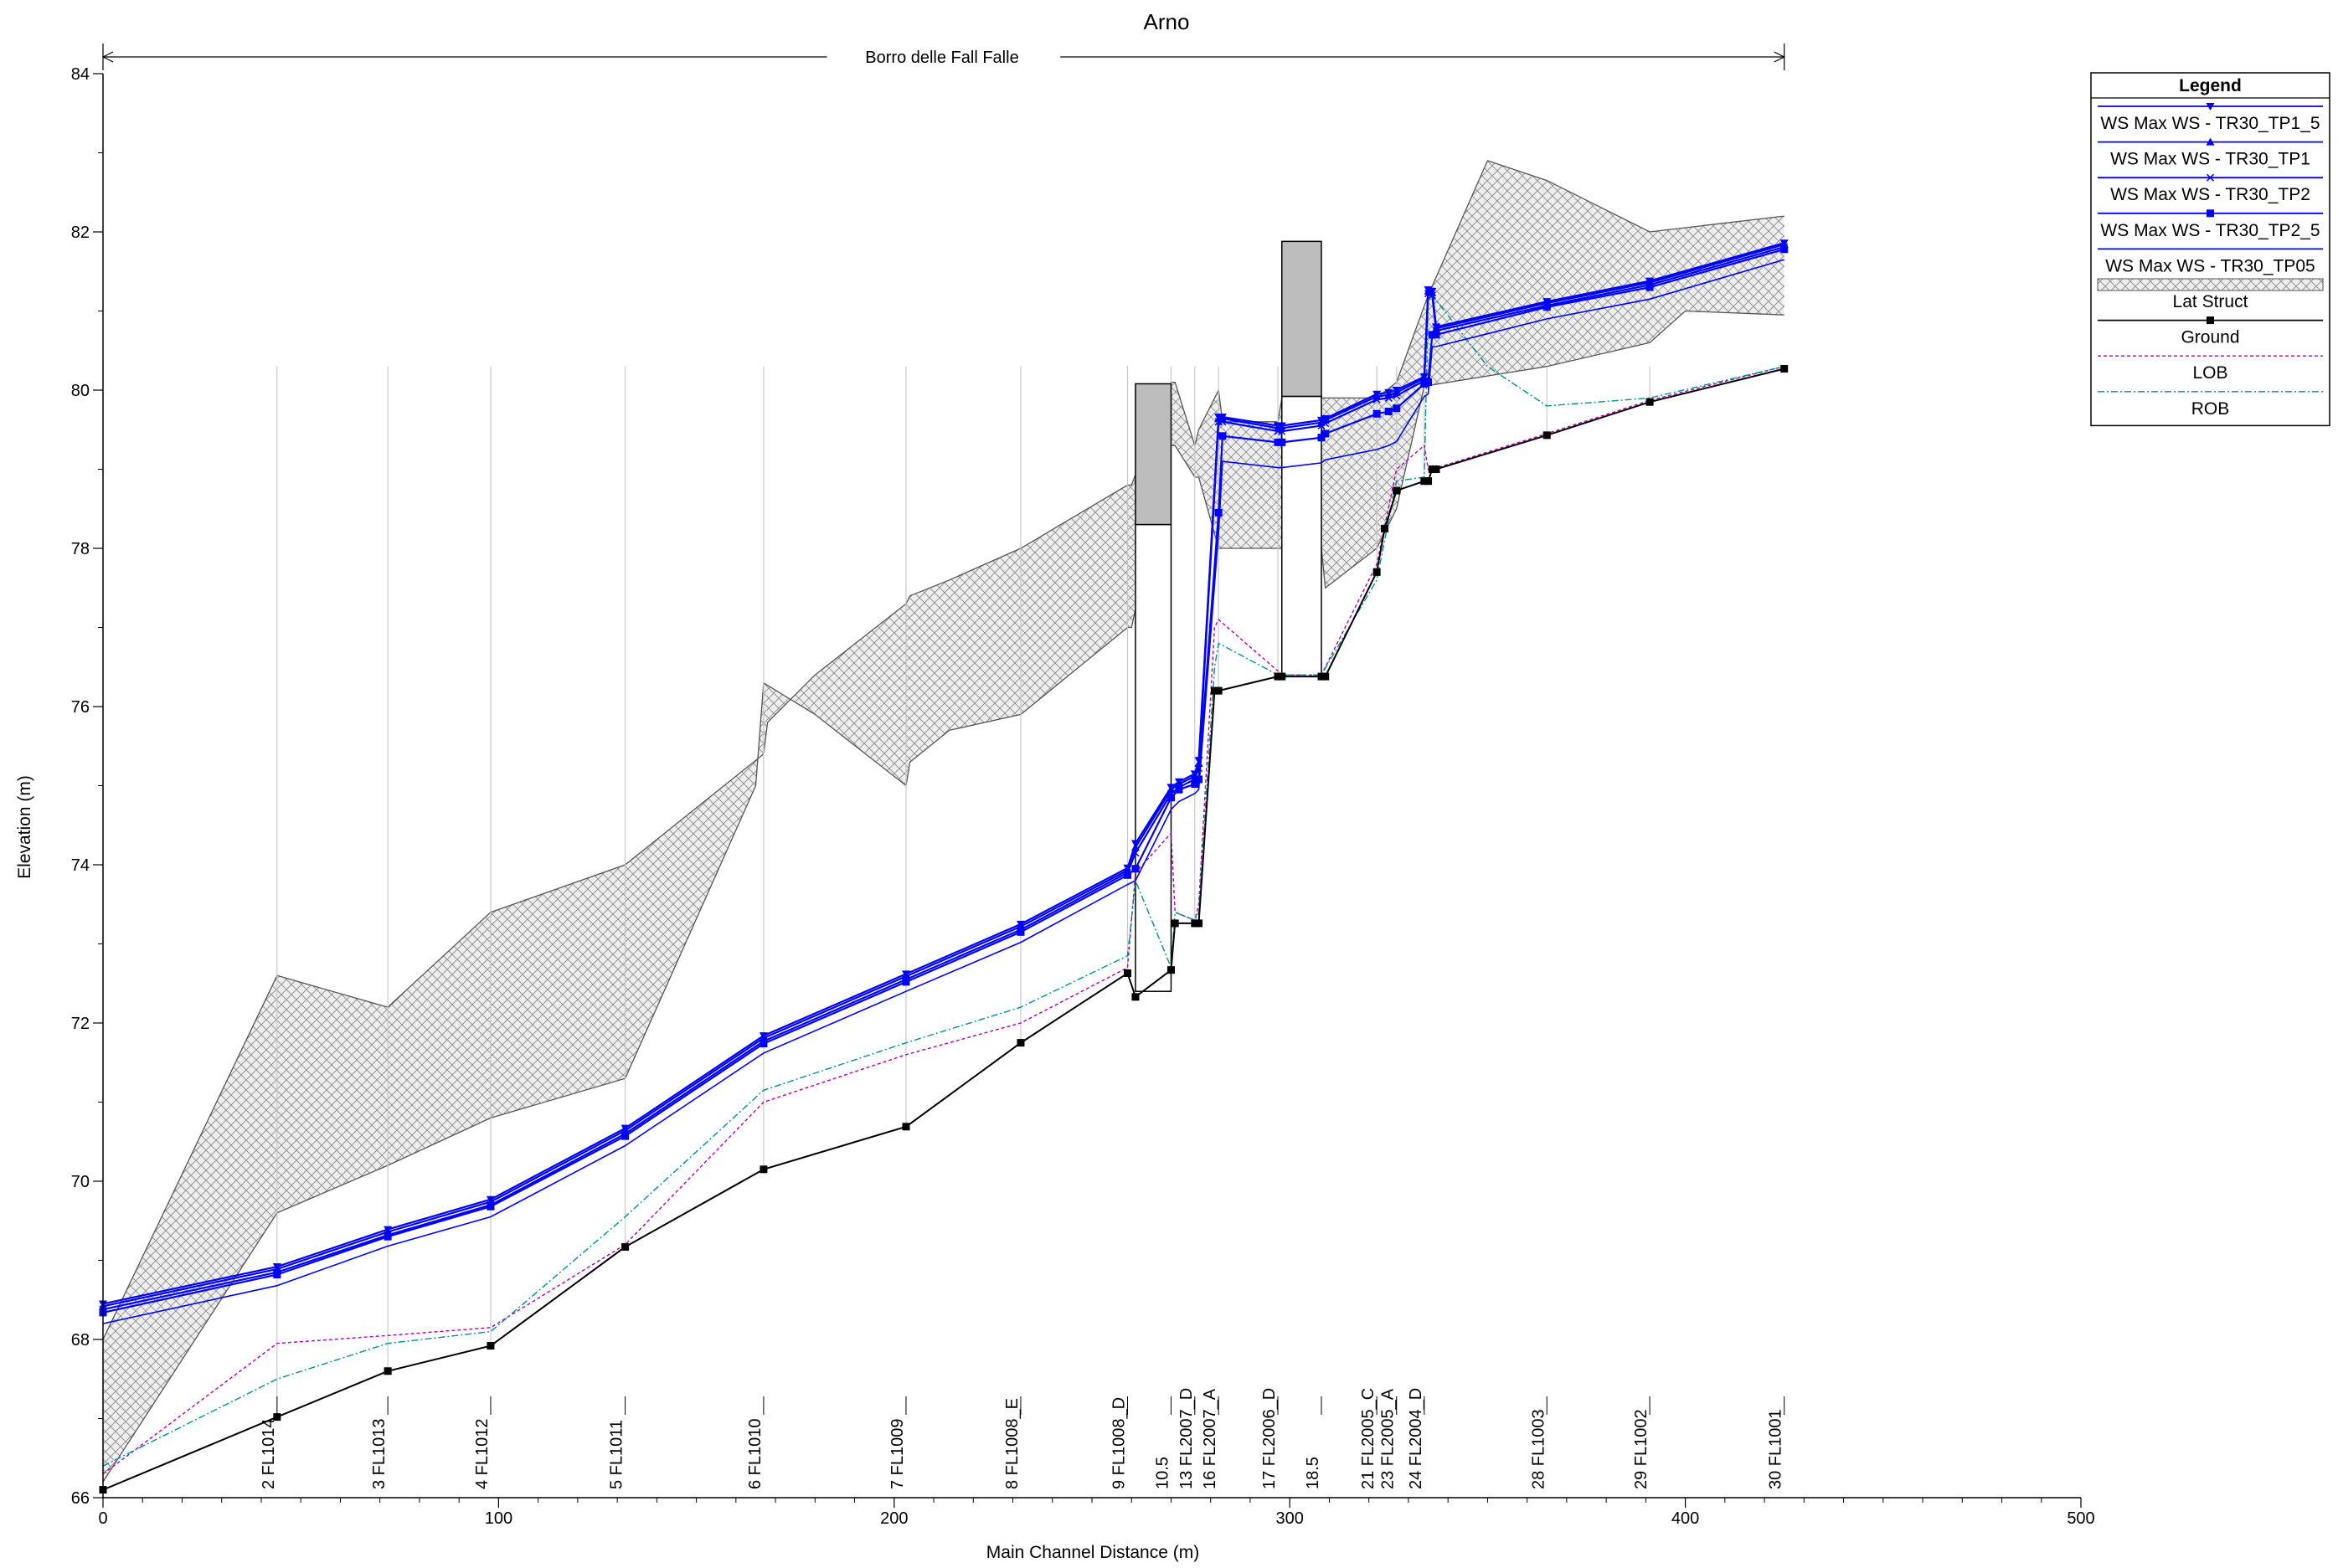  Describe the element at coordinates (2211, 409) in the screenshot. I see `legend-label-rob: ROB` at that location.